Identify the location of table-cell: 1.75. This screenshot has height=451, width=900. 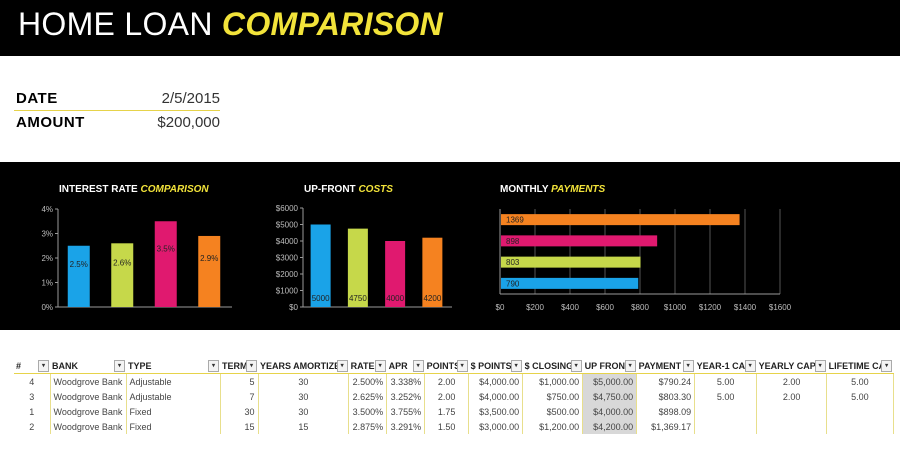
(447, 411).